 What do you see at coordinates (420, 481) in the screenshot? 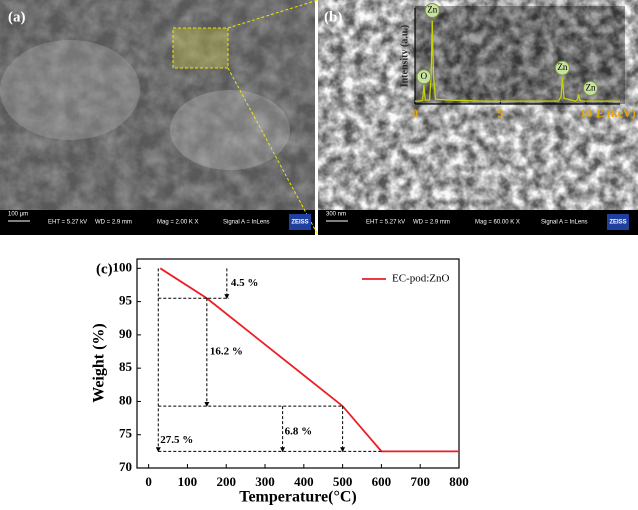
I see `x-tick-label: 700` at bounding box center [420, 481].